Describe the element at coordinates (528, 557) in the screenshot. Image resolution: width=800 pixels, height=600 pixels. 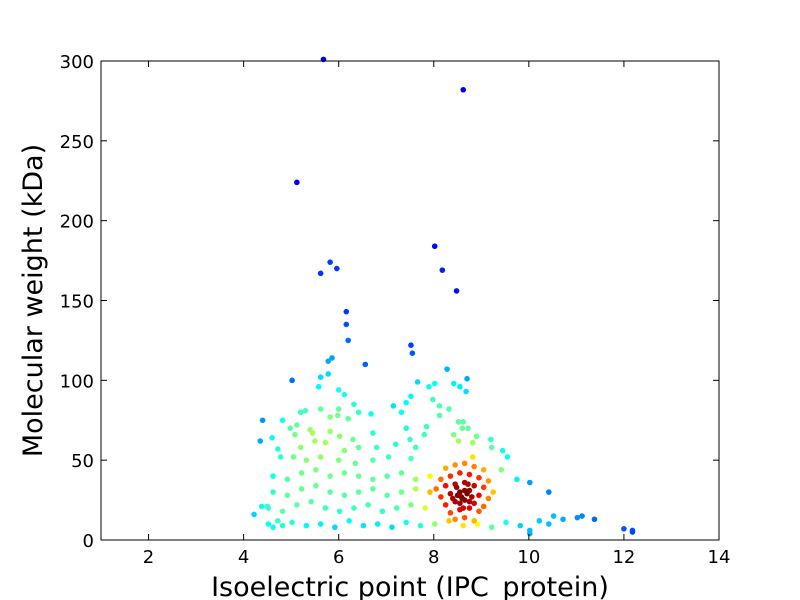
I see `x-tick-label: 10` at that location.